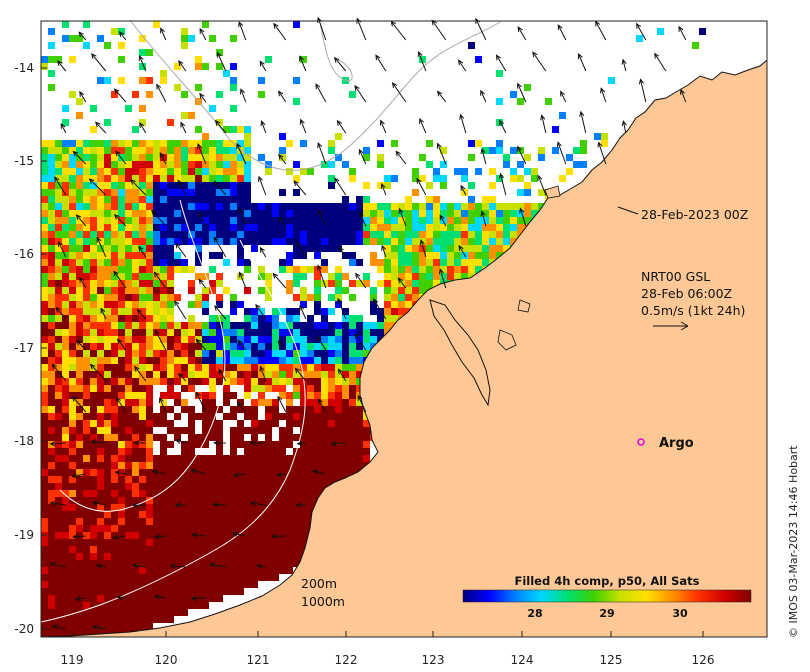 Image resolution: width=810 pixels, height=672 pixels. I want to click on x-tick-label: 120, so click(166, 660).